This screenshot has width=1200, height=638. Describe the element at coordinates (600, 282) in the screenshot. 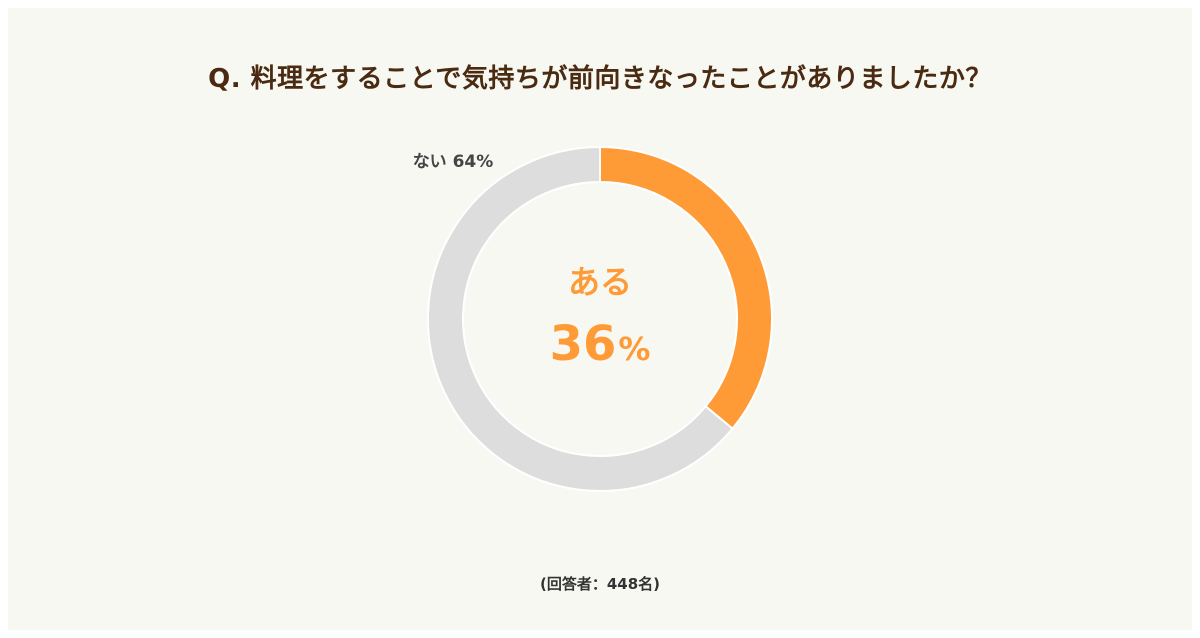

I see `center-label: ある` at that location.